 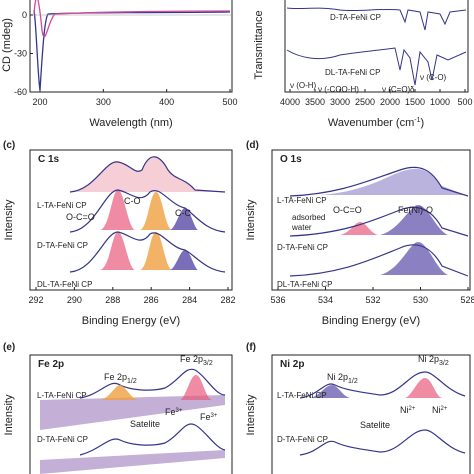 What do you see at coordinates (74, 300) in the screenshot?
I see `x-tick-label: 290` at bounding box center [74, 300].